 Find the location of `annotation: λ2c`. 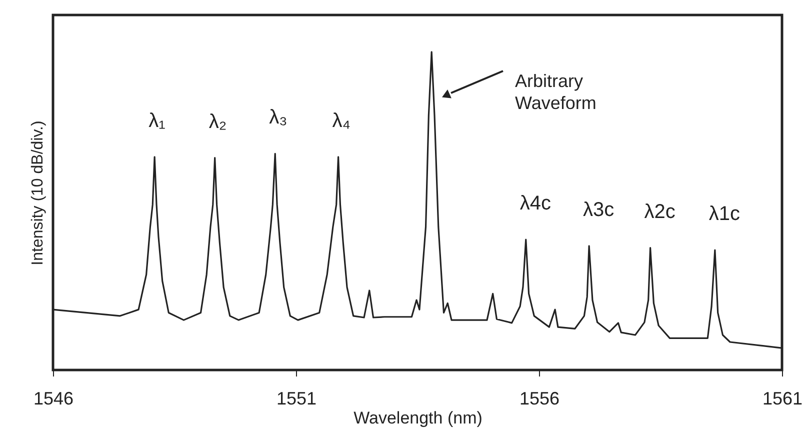

annotation: λ2c is located at coordinates (660, 211).